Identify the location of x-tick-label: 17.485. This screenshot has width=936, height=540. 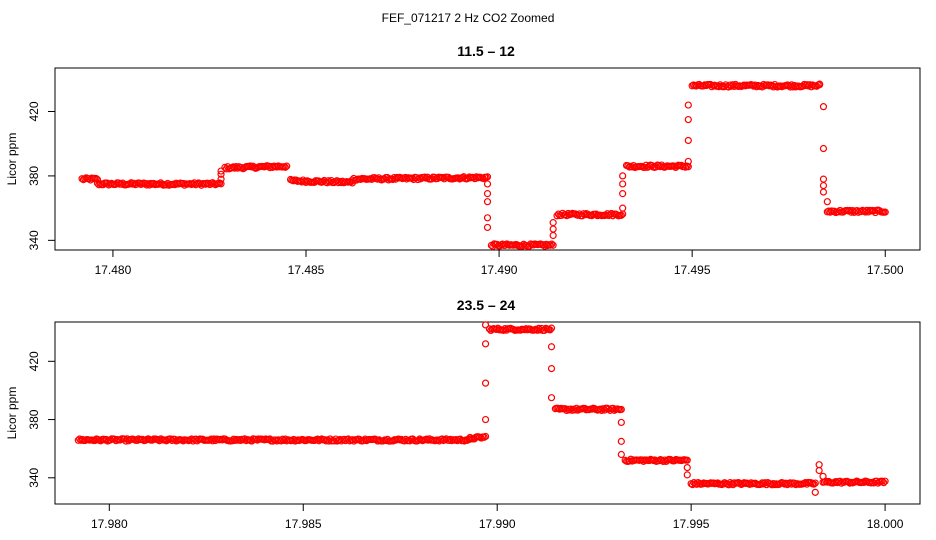
(306, 270).